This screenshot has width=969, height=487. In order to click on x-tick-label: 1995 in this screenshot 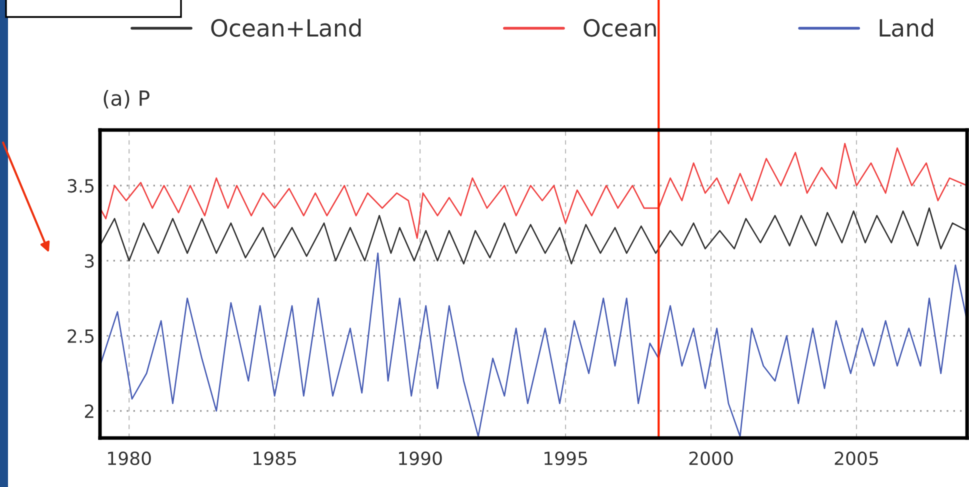, I will do `click(565, 459)`.